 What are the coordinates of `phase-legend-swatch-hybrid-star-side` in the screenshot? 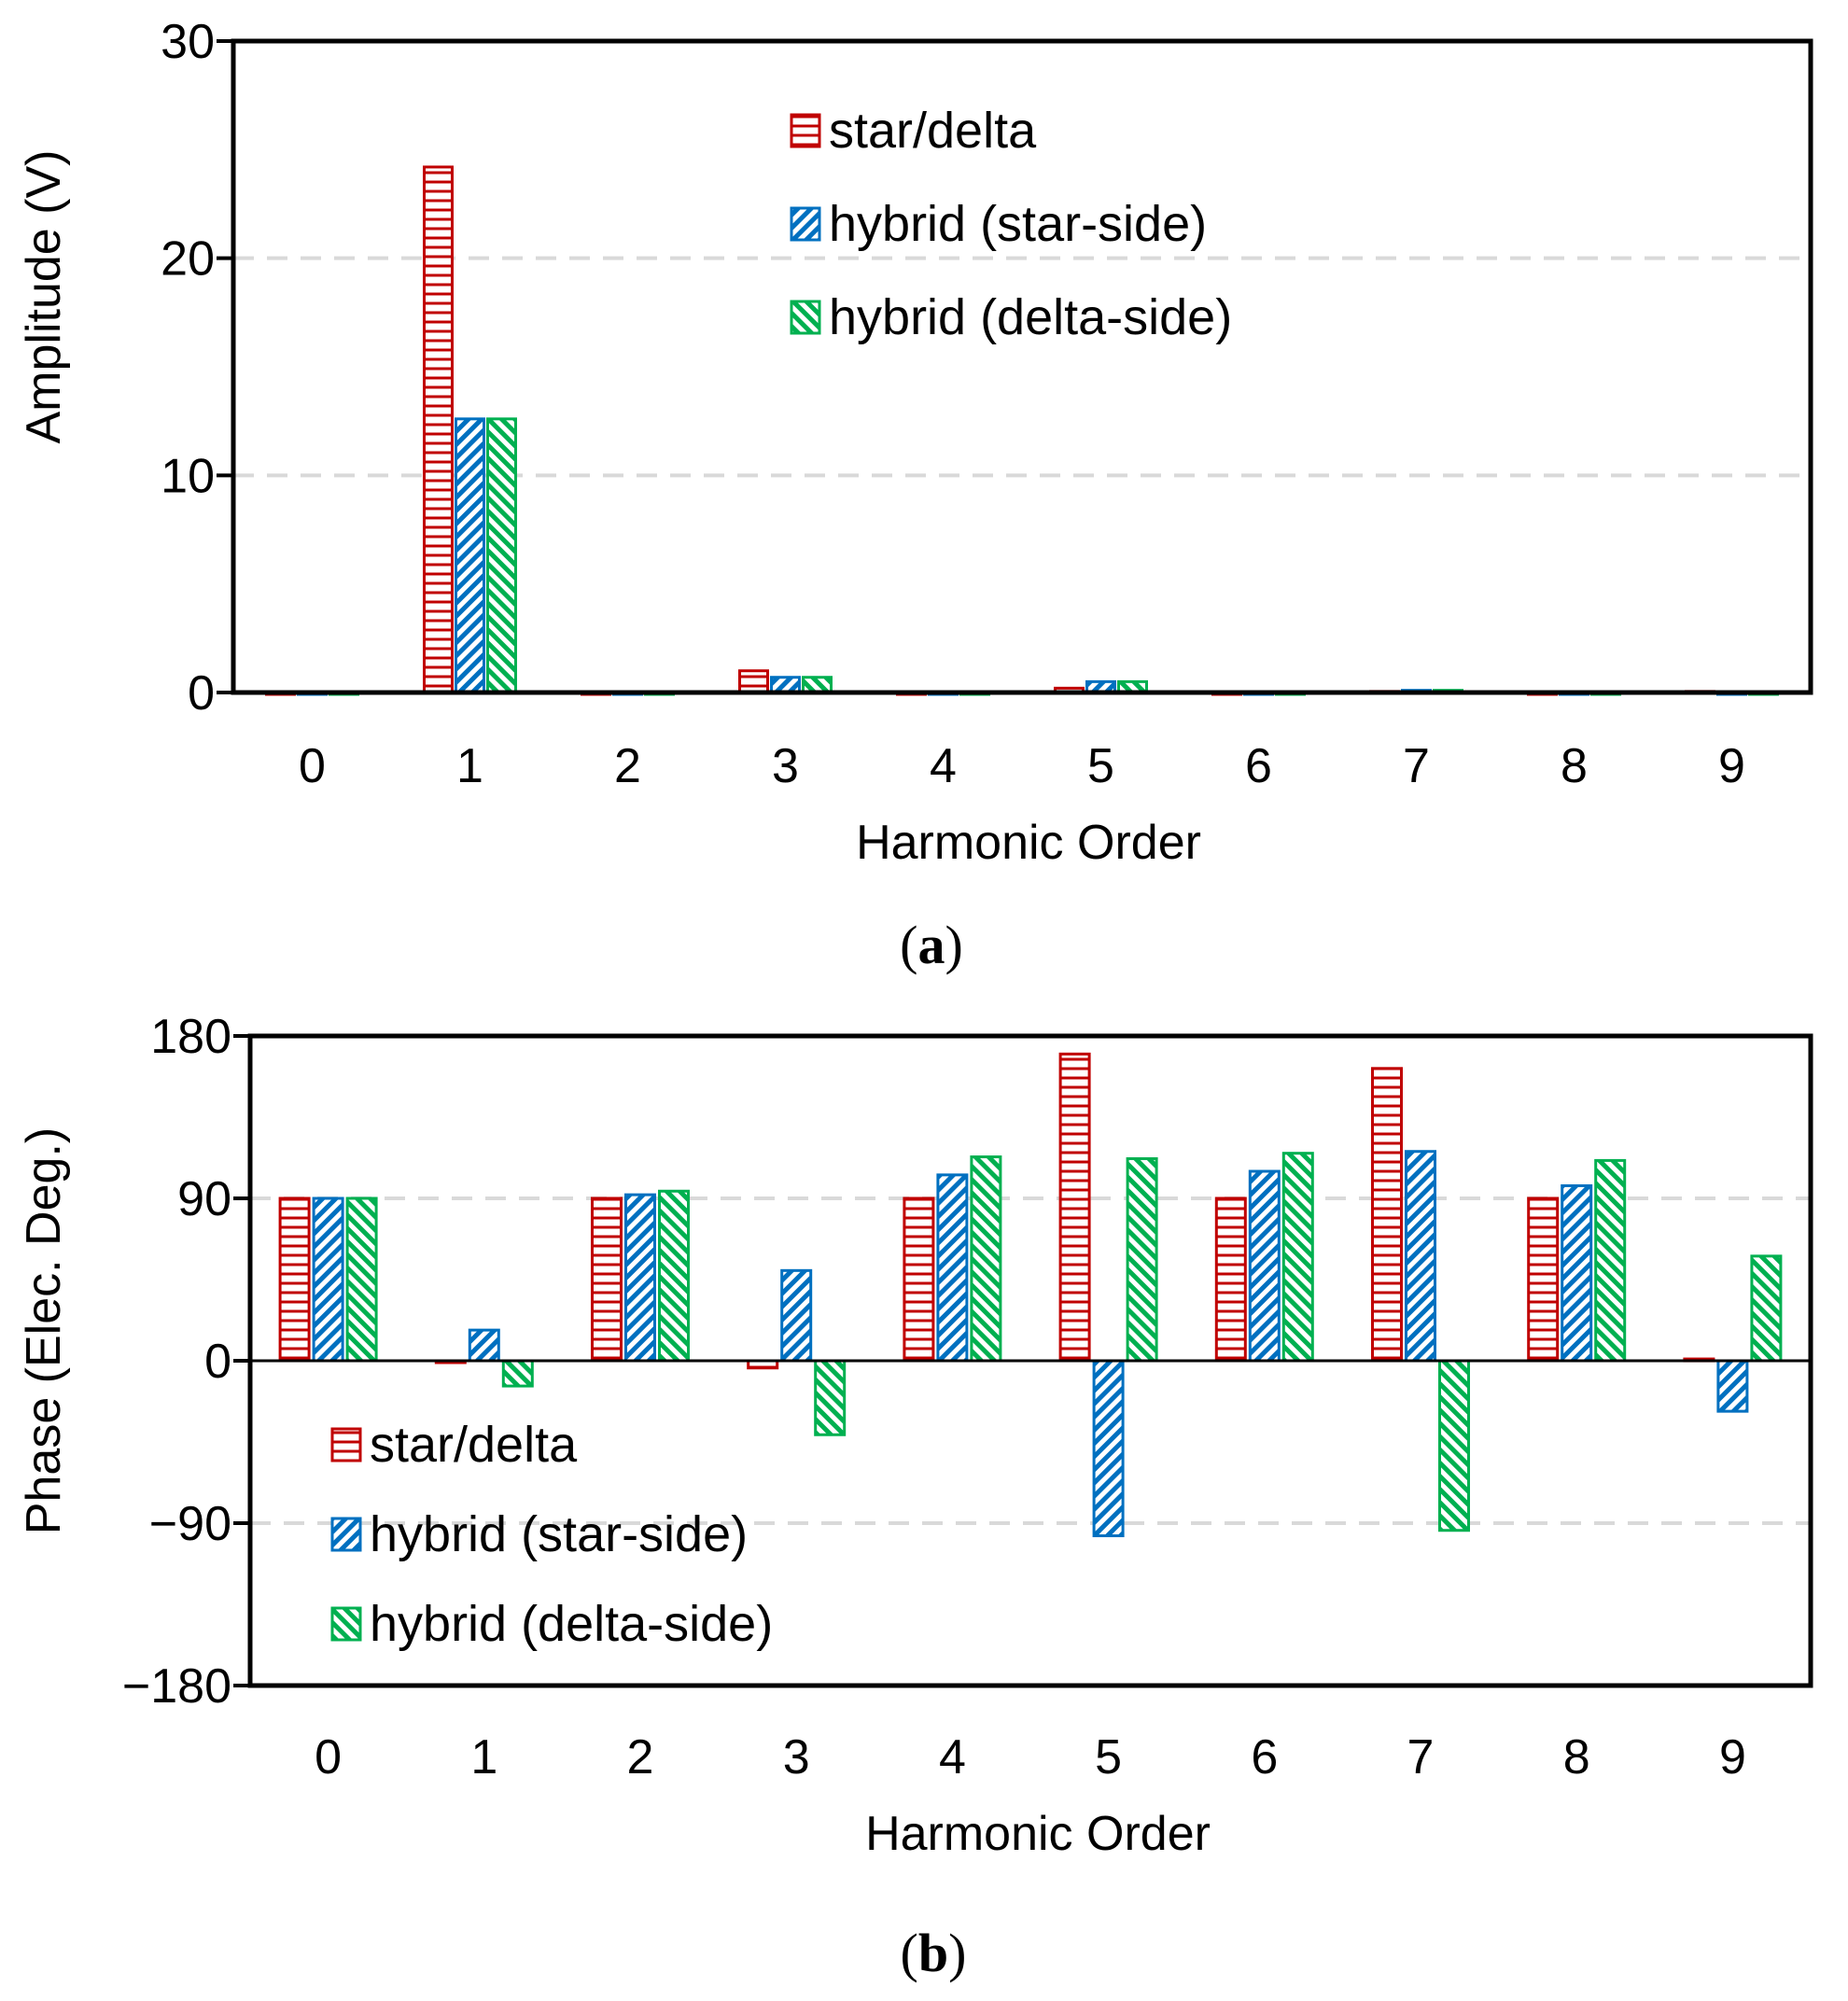 It's located at (346, 1535).